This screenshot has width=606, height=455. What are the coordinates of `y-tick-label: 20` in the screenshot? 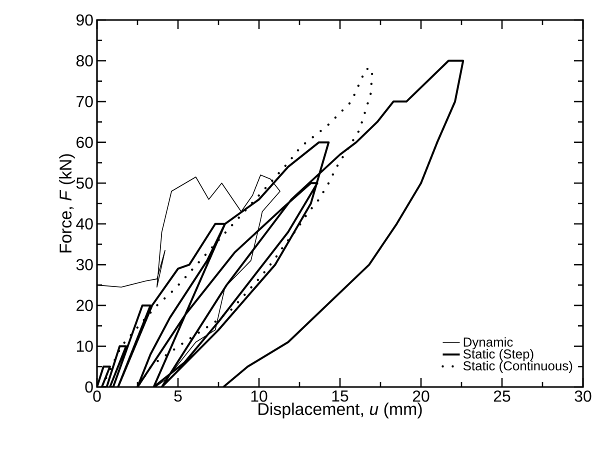 It's located at (84, 306).